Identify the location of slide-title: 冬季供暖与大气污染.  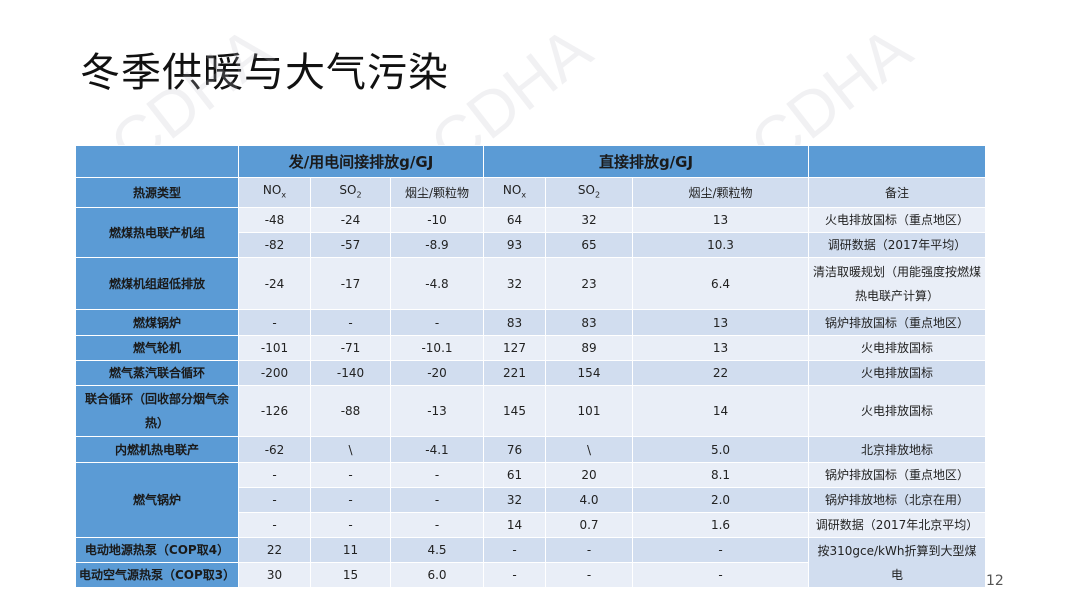
(264, 73).